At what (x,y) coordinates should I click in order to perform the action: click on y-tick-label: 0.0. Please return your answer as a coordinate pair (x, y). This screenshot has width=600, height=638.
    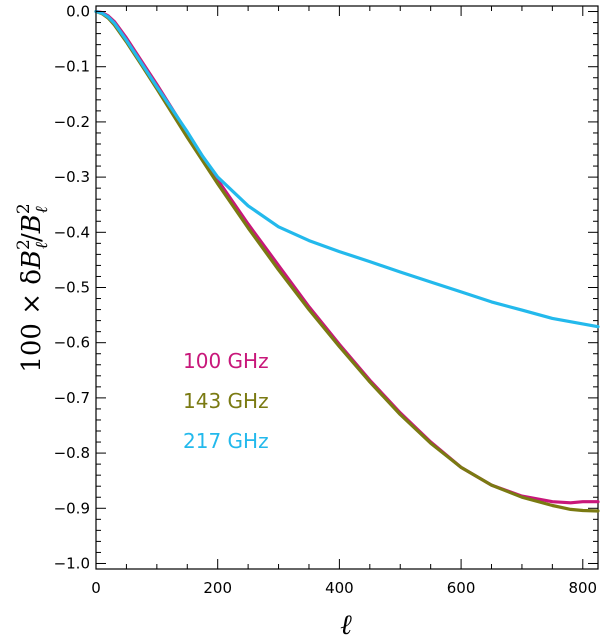
    Looking at the image, I should click on (78, 12).